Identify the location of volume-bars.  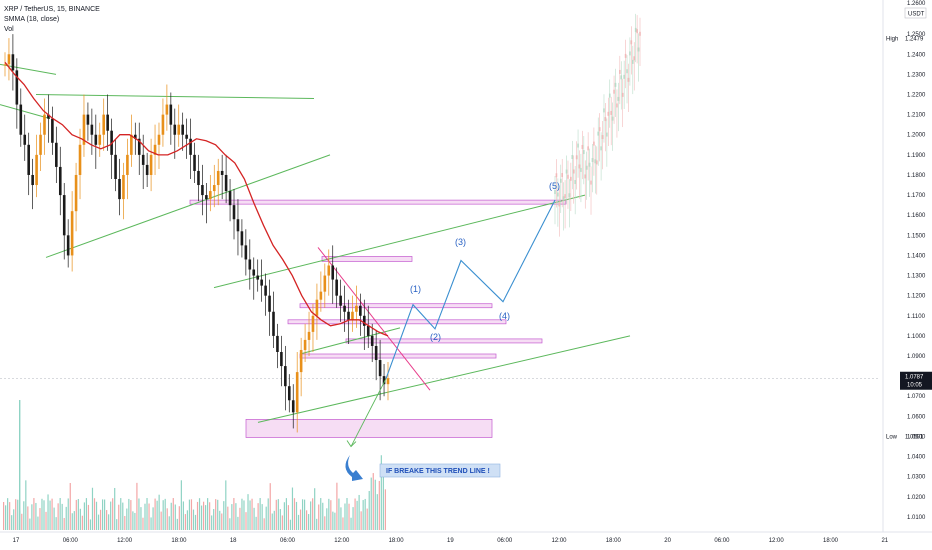
(194, 465).